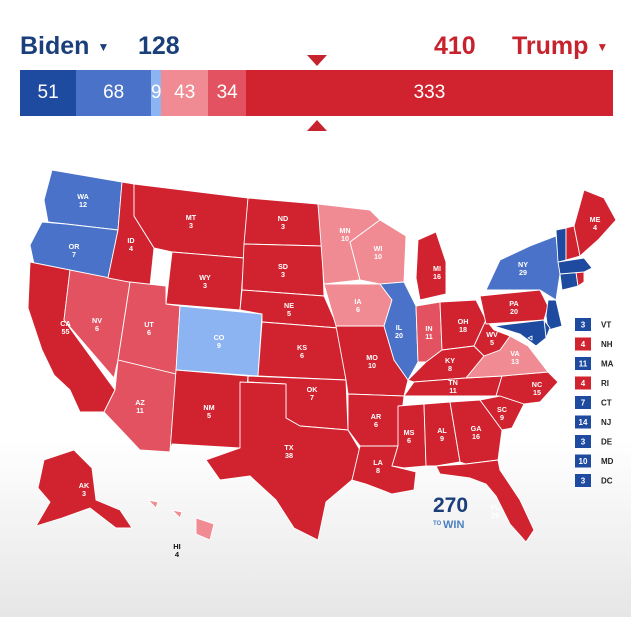 This screenshot has width=631, height=617. What do you see at coordinates (205, 285) in the screenshot?
I see `state-ev-wy: 3` at bounding box center [205, 285].